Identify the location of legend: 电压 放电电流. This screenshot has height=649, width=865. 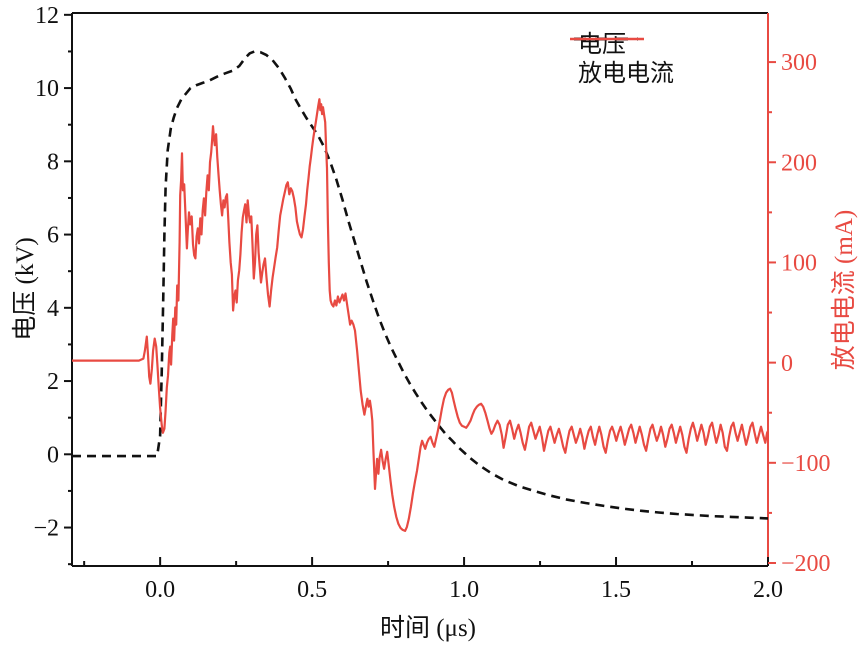
(622, 57).